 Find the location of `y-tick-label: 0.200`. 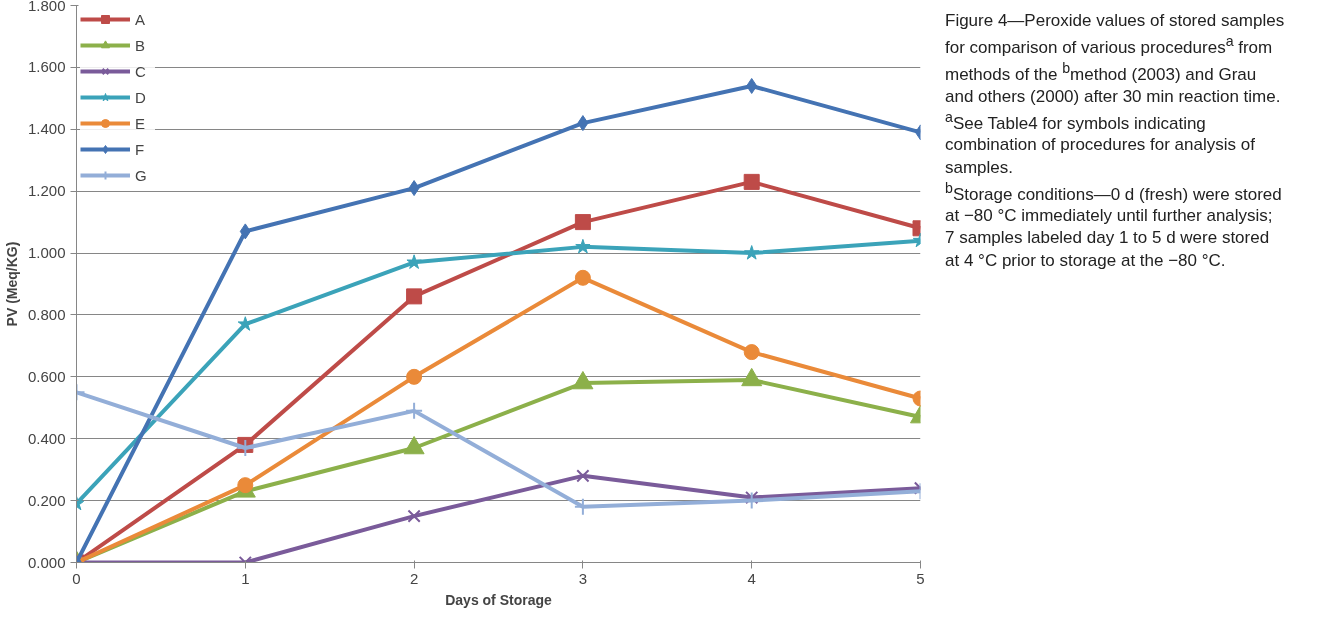

y-tick-label: 0.200 is located at coordinates (46, 500).